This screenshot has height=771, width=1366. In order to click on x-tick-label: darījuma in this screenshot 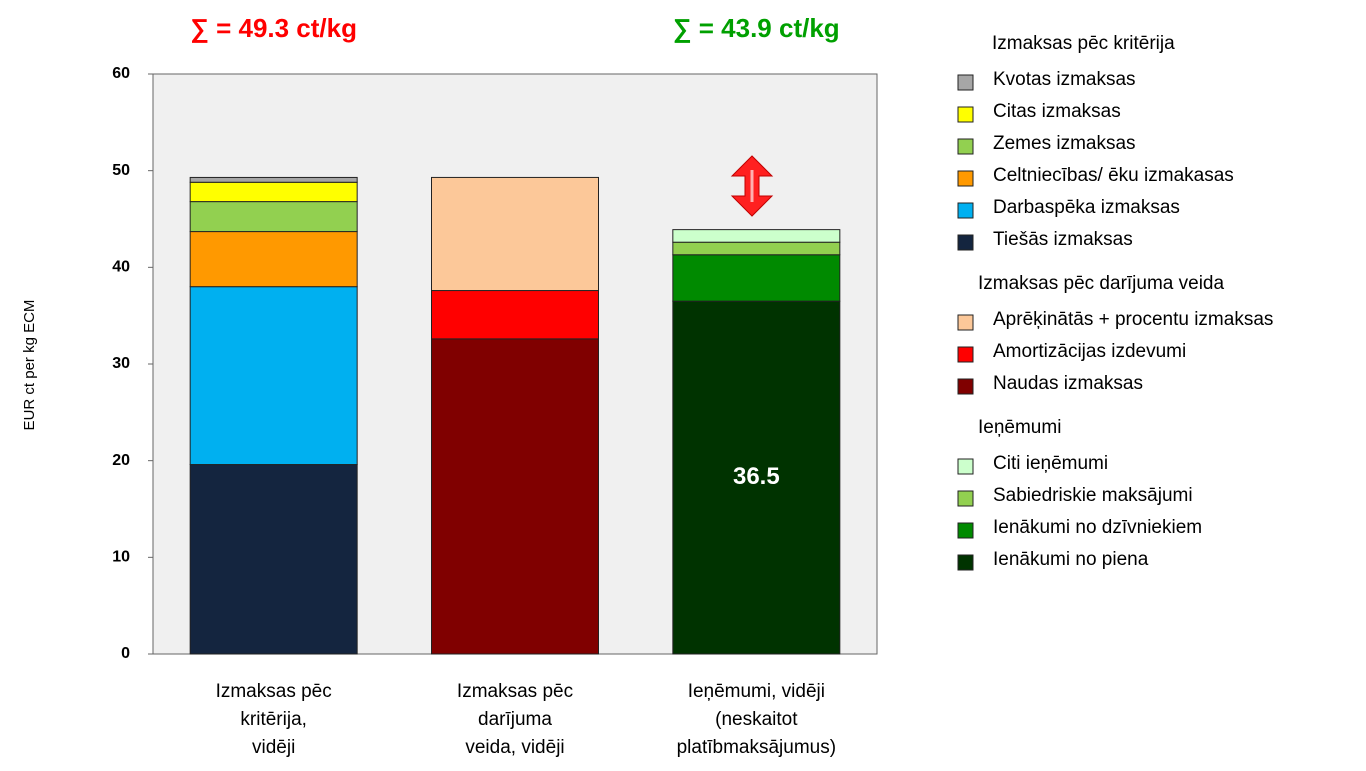, I will do `click(515, 719)`.